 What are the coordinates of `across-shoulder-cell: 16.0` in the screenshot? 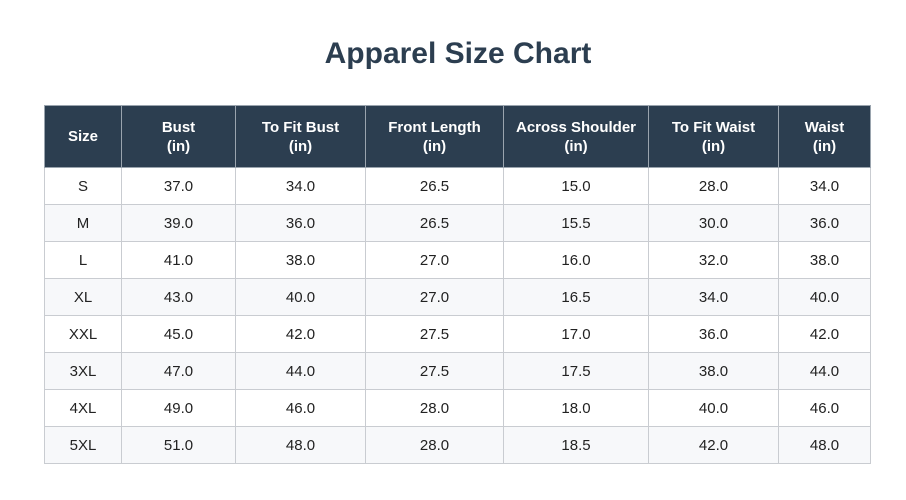 It's located at (576, 260).